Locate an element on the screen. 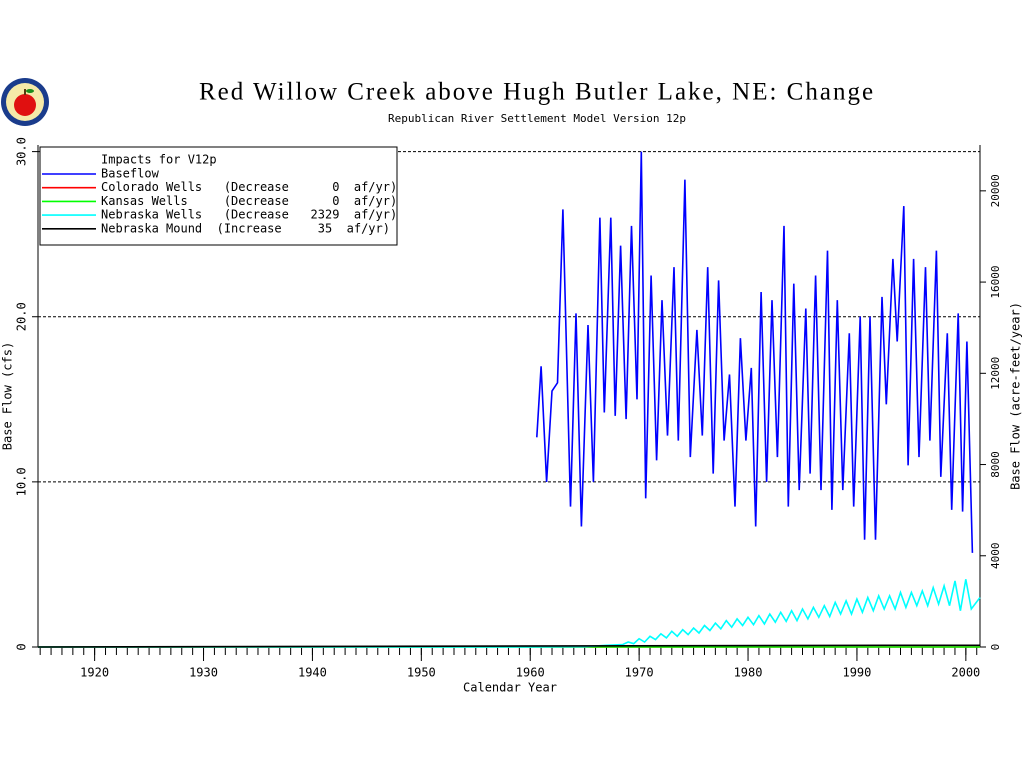 The height and width of the screenshot is (768, 1024). logo is located at coordinates (25, 102).